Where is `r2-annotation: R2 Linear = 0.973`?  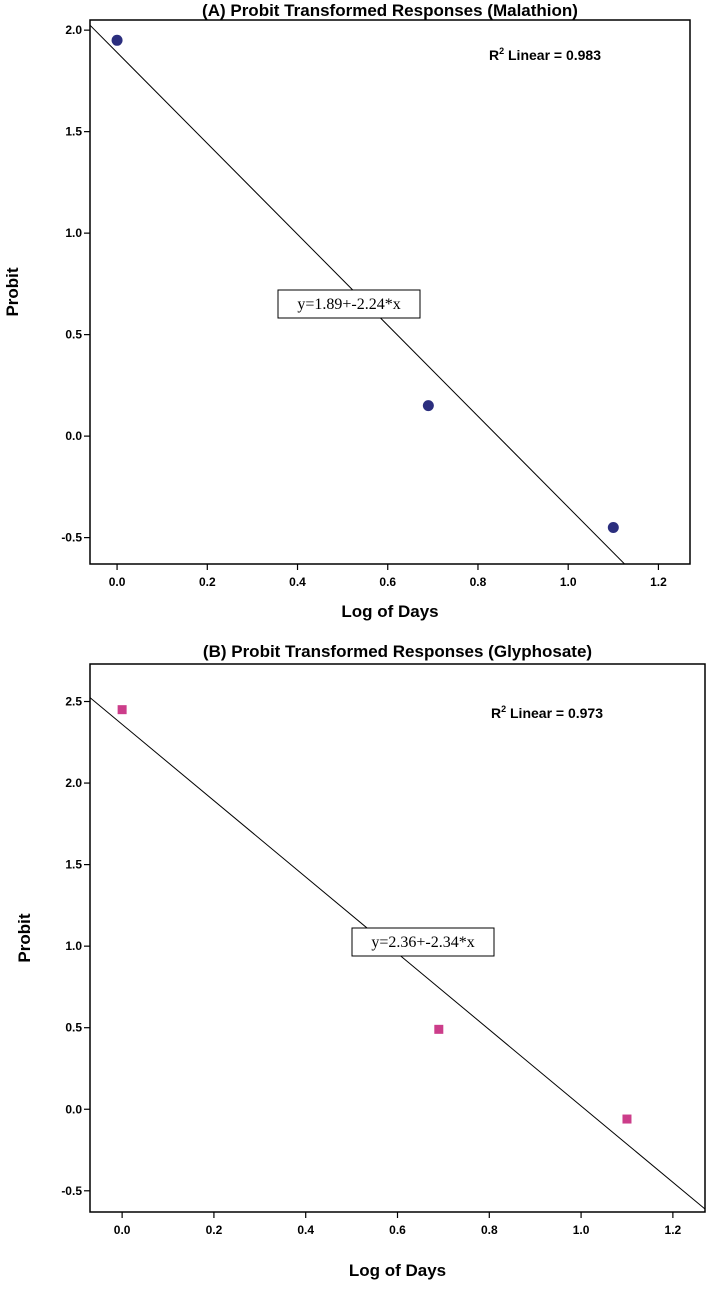 r2-annotation: R2 Linear = 0.973 is located at coordinates (547, 712).